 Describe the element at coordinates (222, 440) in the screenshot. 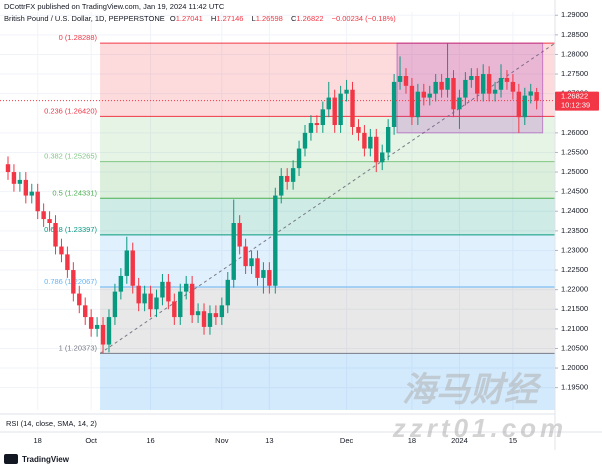

I see `x-tick-label: Nov` at that location.